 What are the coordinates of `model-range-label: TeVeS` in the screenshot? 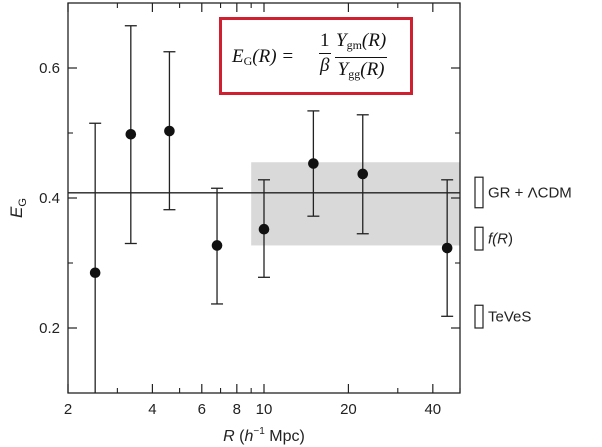 It's located at (509, 317).